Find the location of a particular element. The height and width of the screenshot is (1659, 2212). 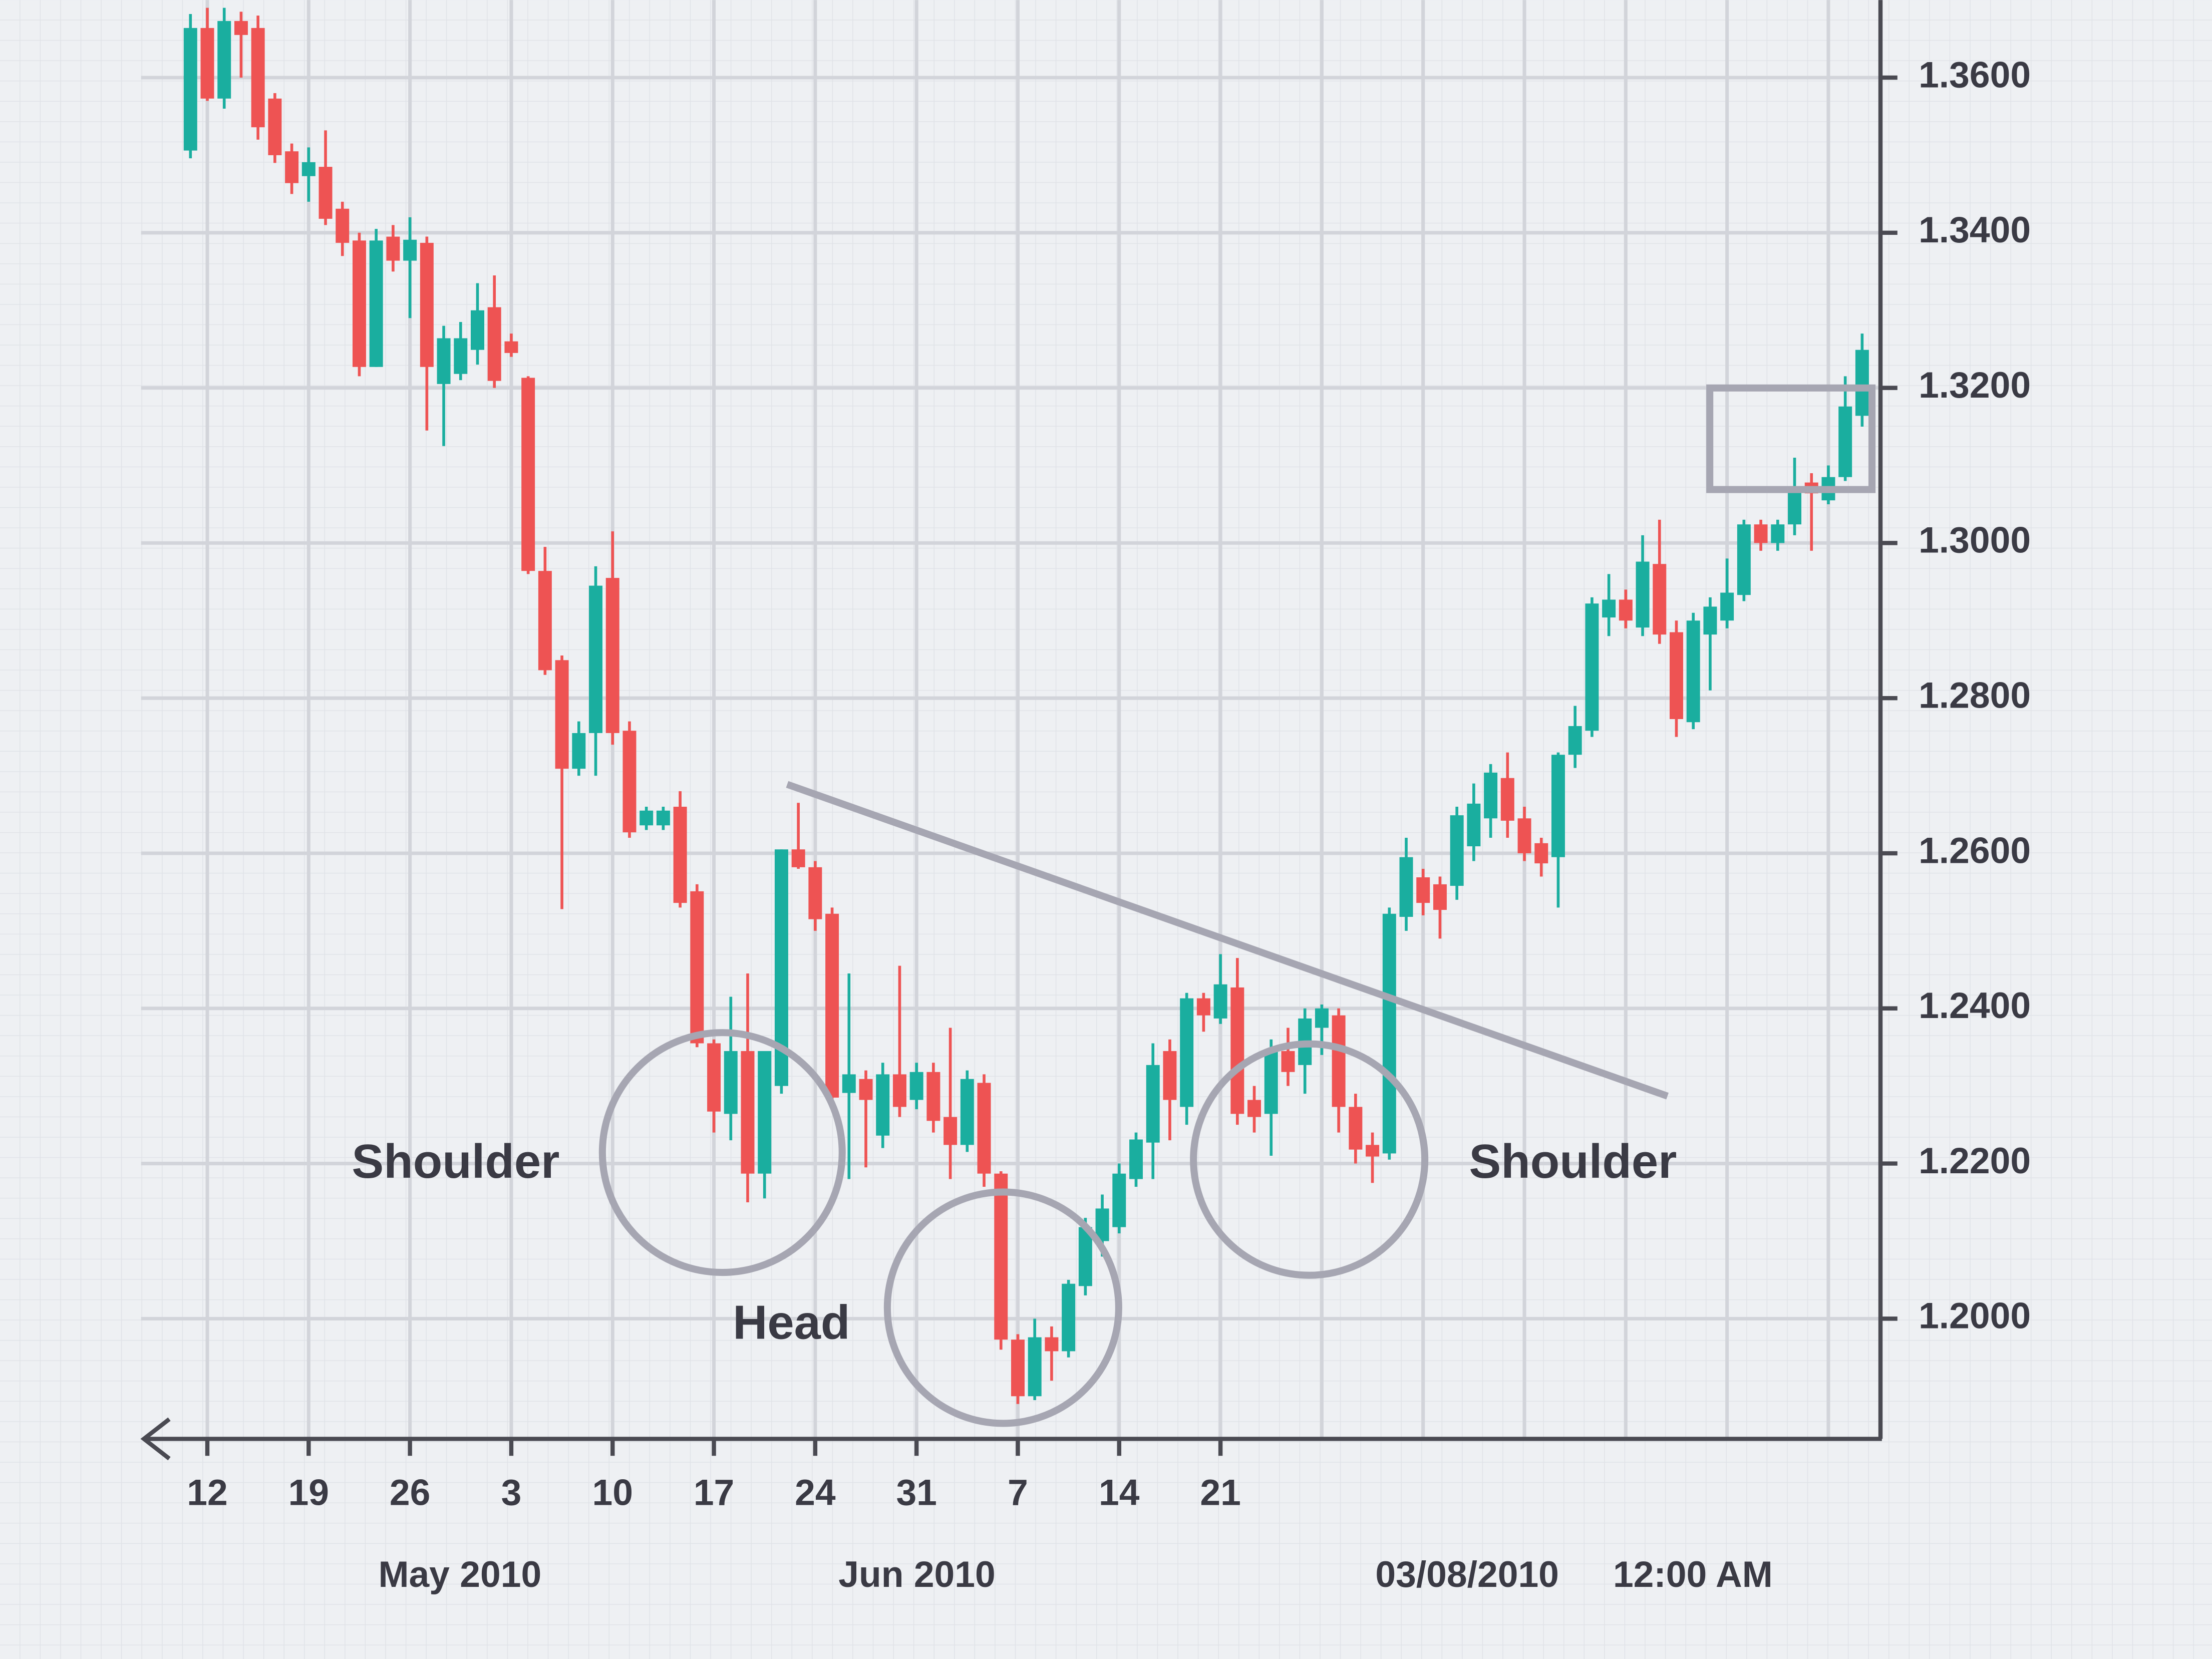

y-tick-label: 1.2400 is located at coordinates (1975, 1006).